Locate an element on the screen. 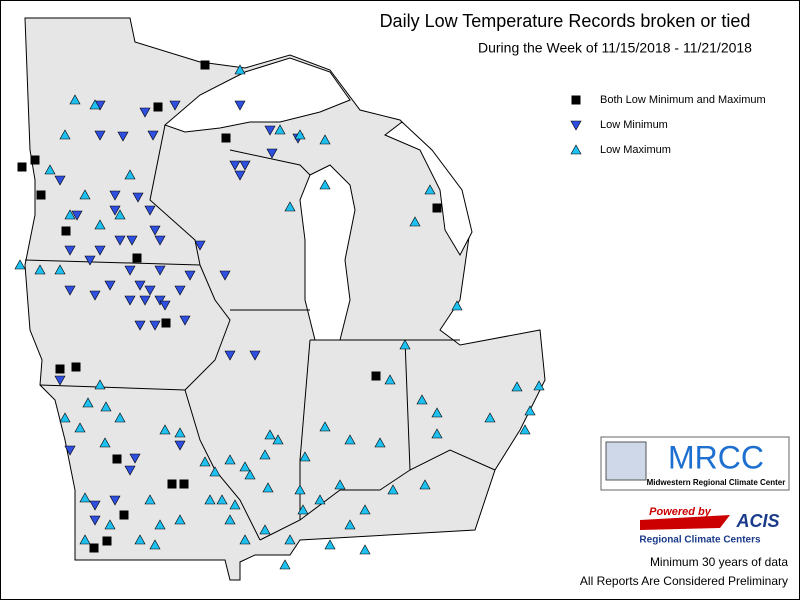  mrcc-name: Midwestern Regional Climate Center is located at coordinates (716, 482).